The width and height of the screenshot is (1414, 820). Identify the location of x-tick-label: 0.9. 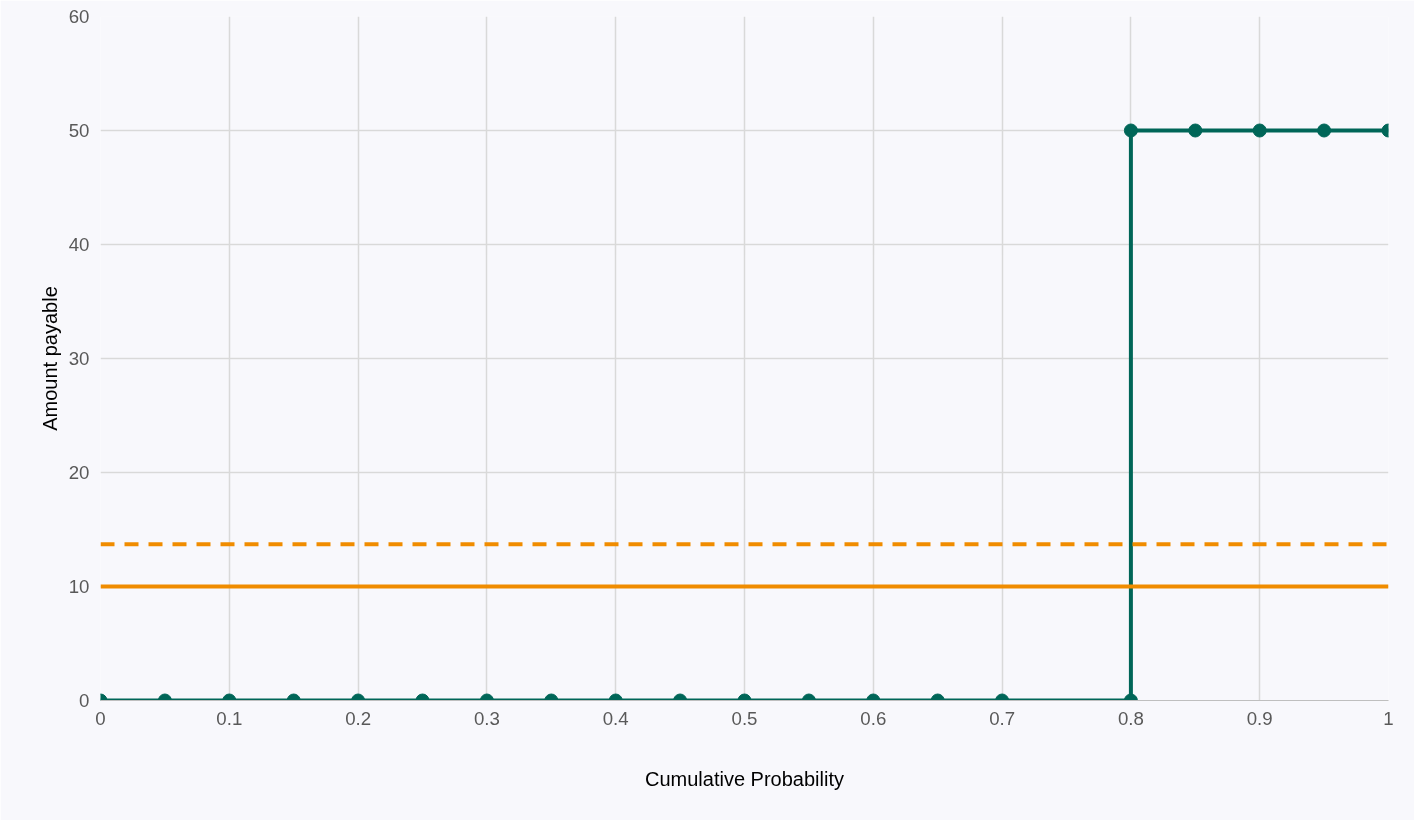
(1259, 718).